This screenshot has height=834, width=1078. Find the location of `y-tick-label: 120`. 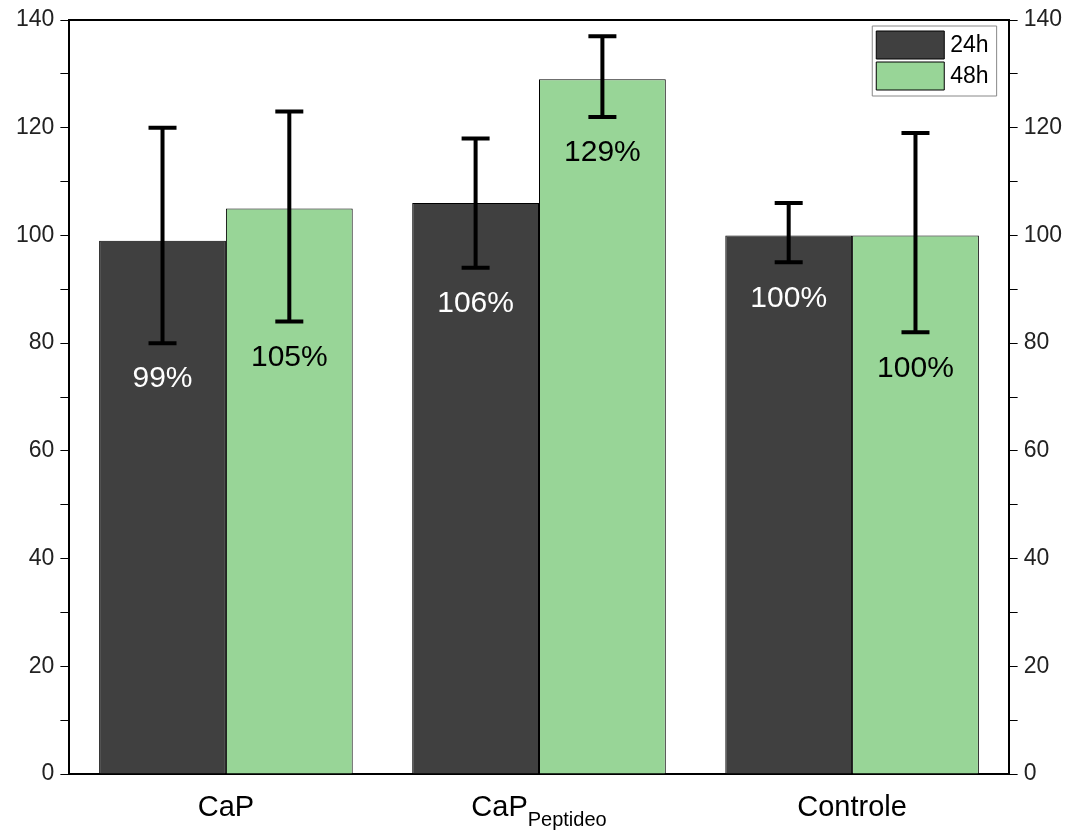

y-tick-label: 120 is located at coordinates (35, 126).